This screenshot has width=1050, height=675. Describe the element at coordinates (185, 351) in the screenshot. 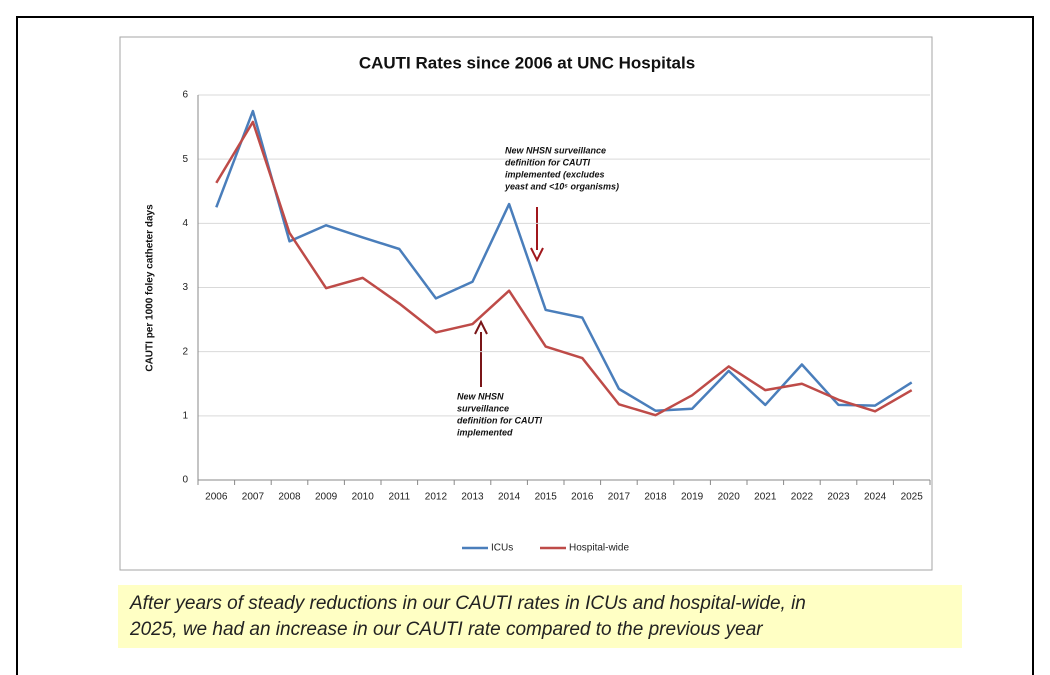

I see `y-tick-label: 2` at that location.